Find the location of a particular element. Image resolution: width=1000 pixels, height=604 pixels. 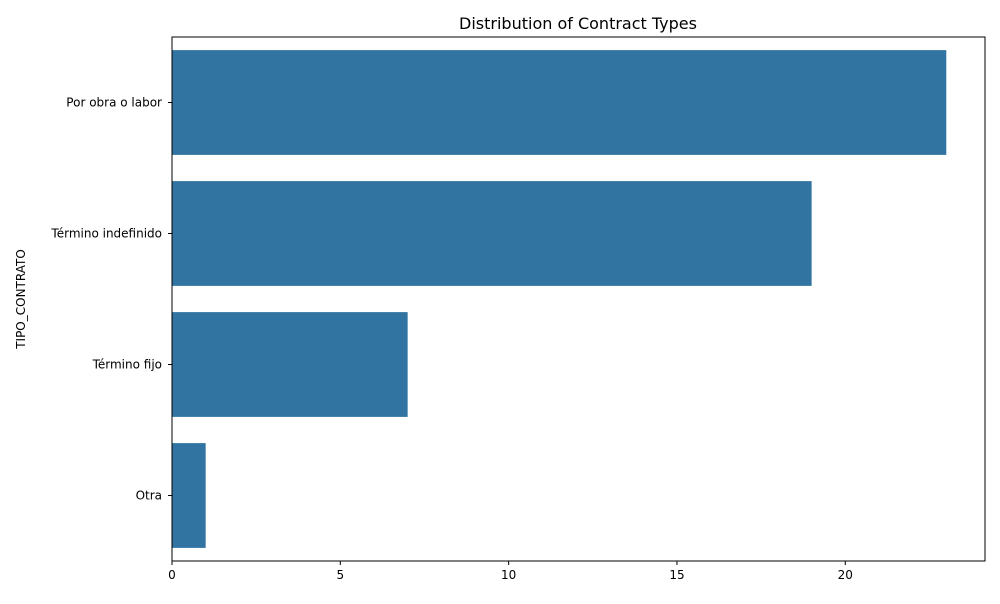

x-tick-label: 0 is located at coordinates (172, 575).